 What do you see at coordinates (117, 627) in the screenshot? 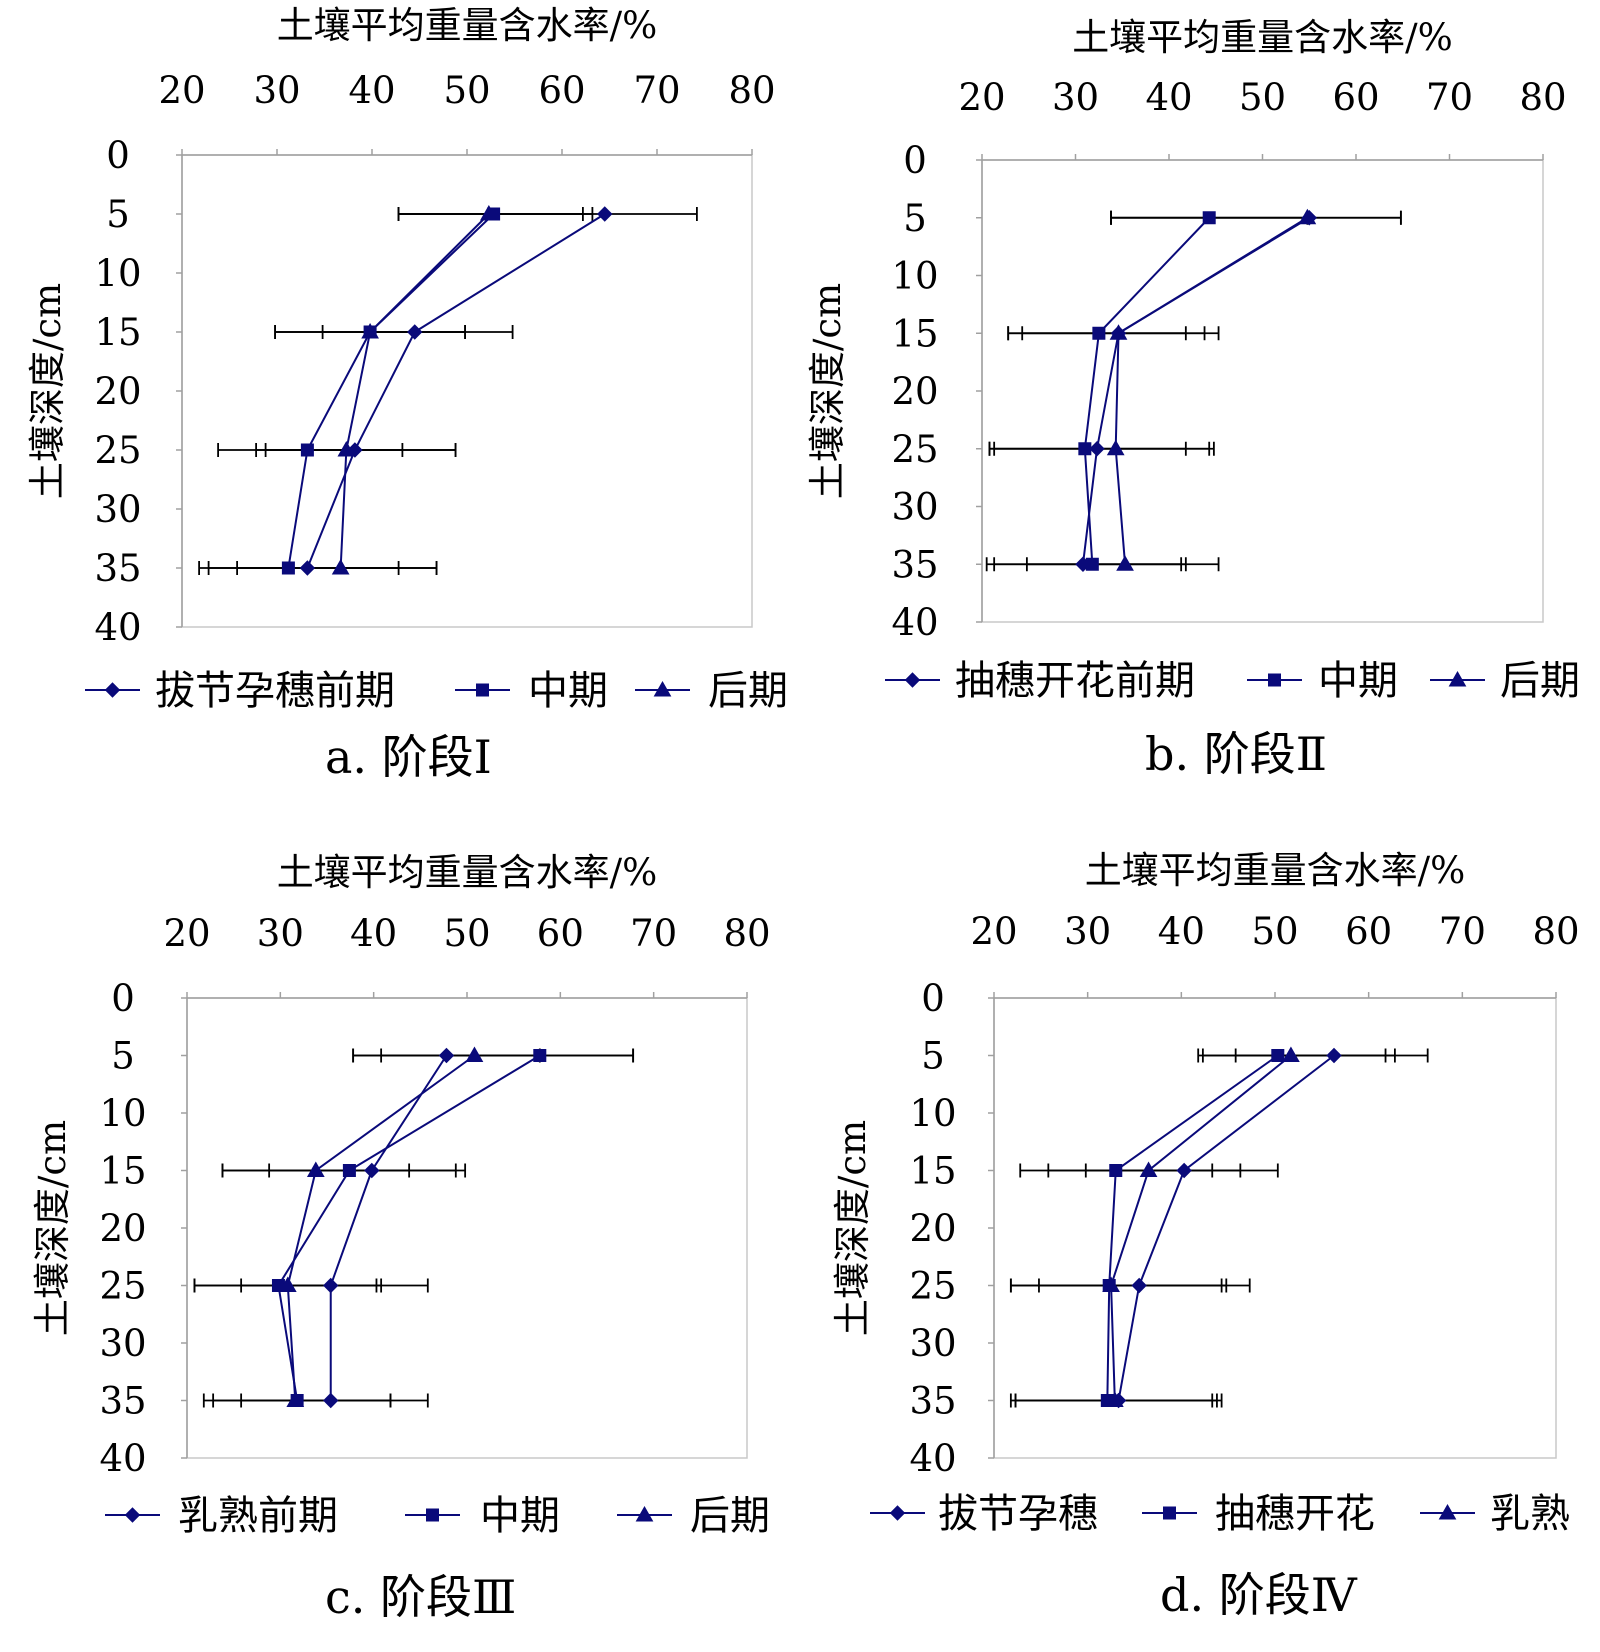
I see `y-tick-label: 40` at bounding box center [117, 627].